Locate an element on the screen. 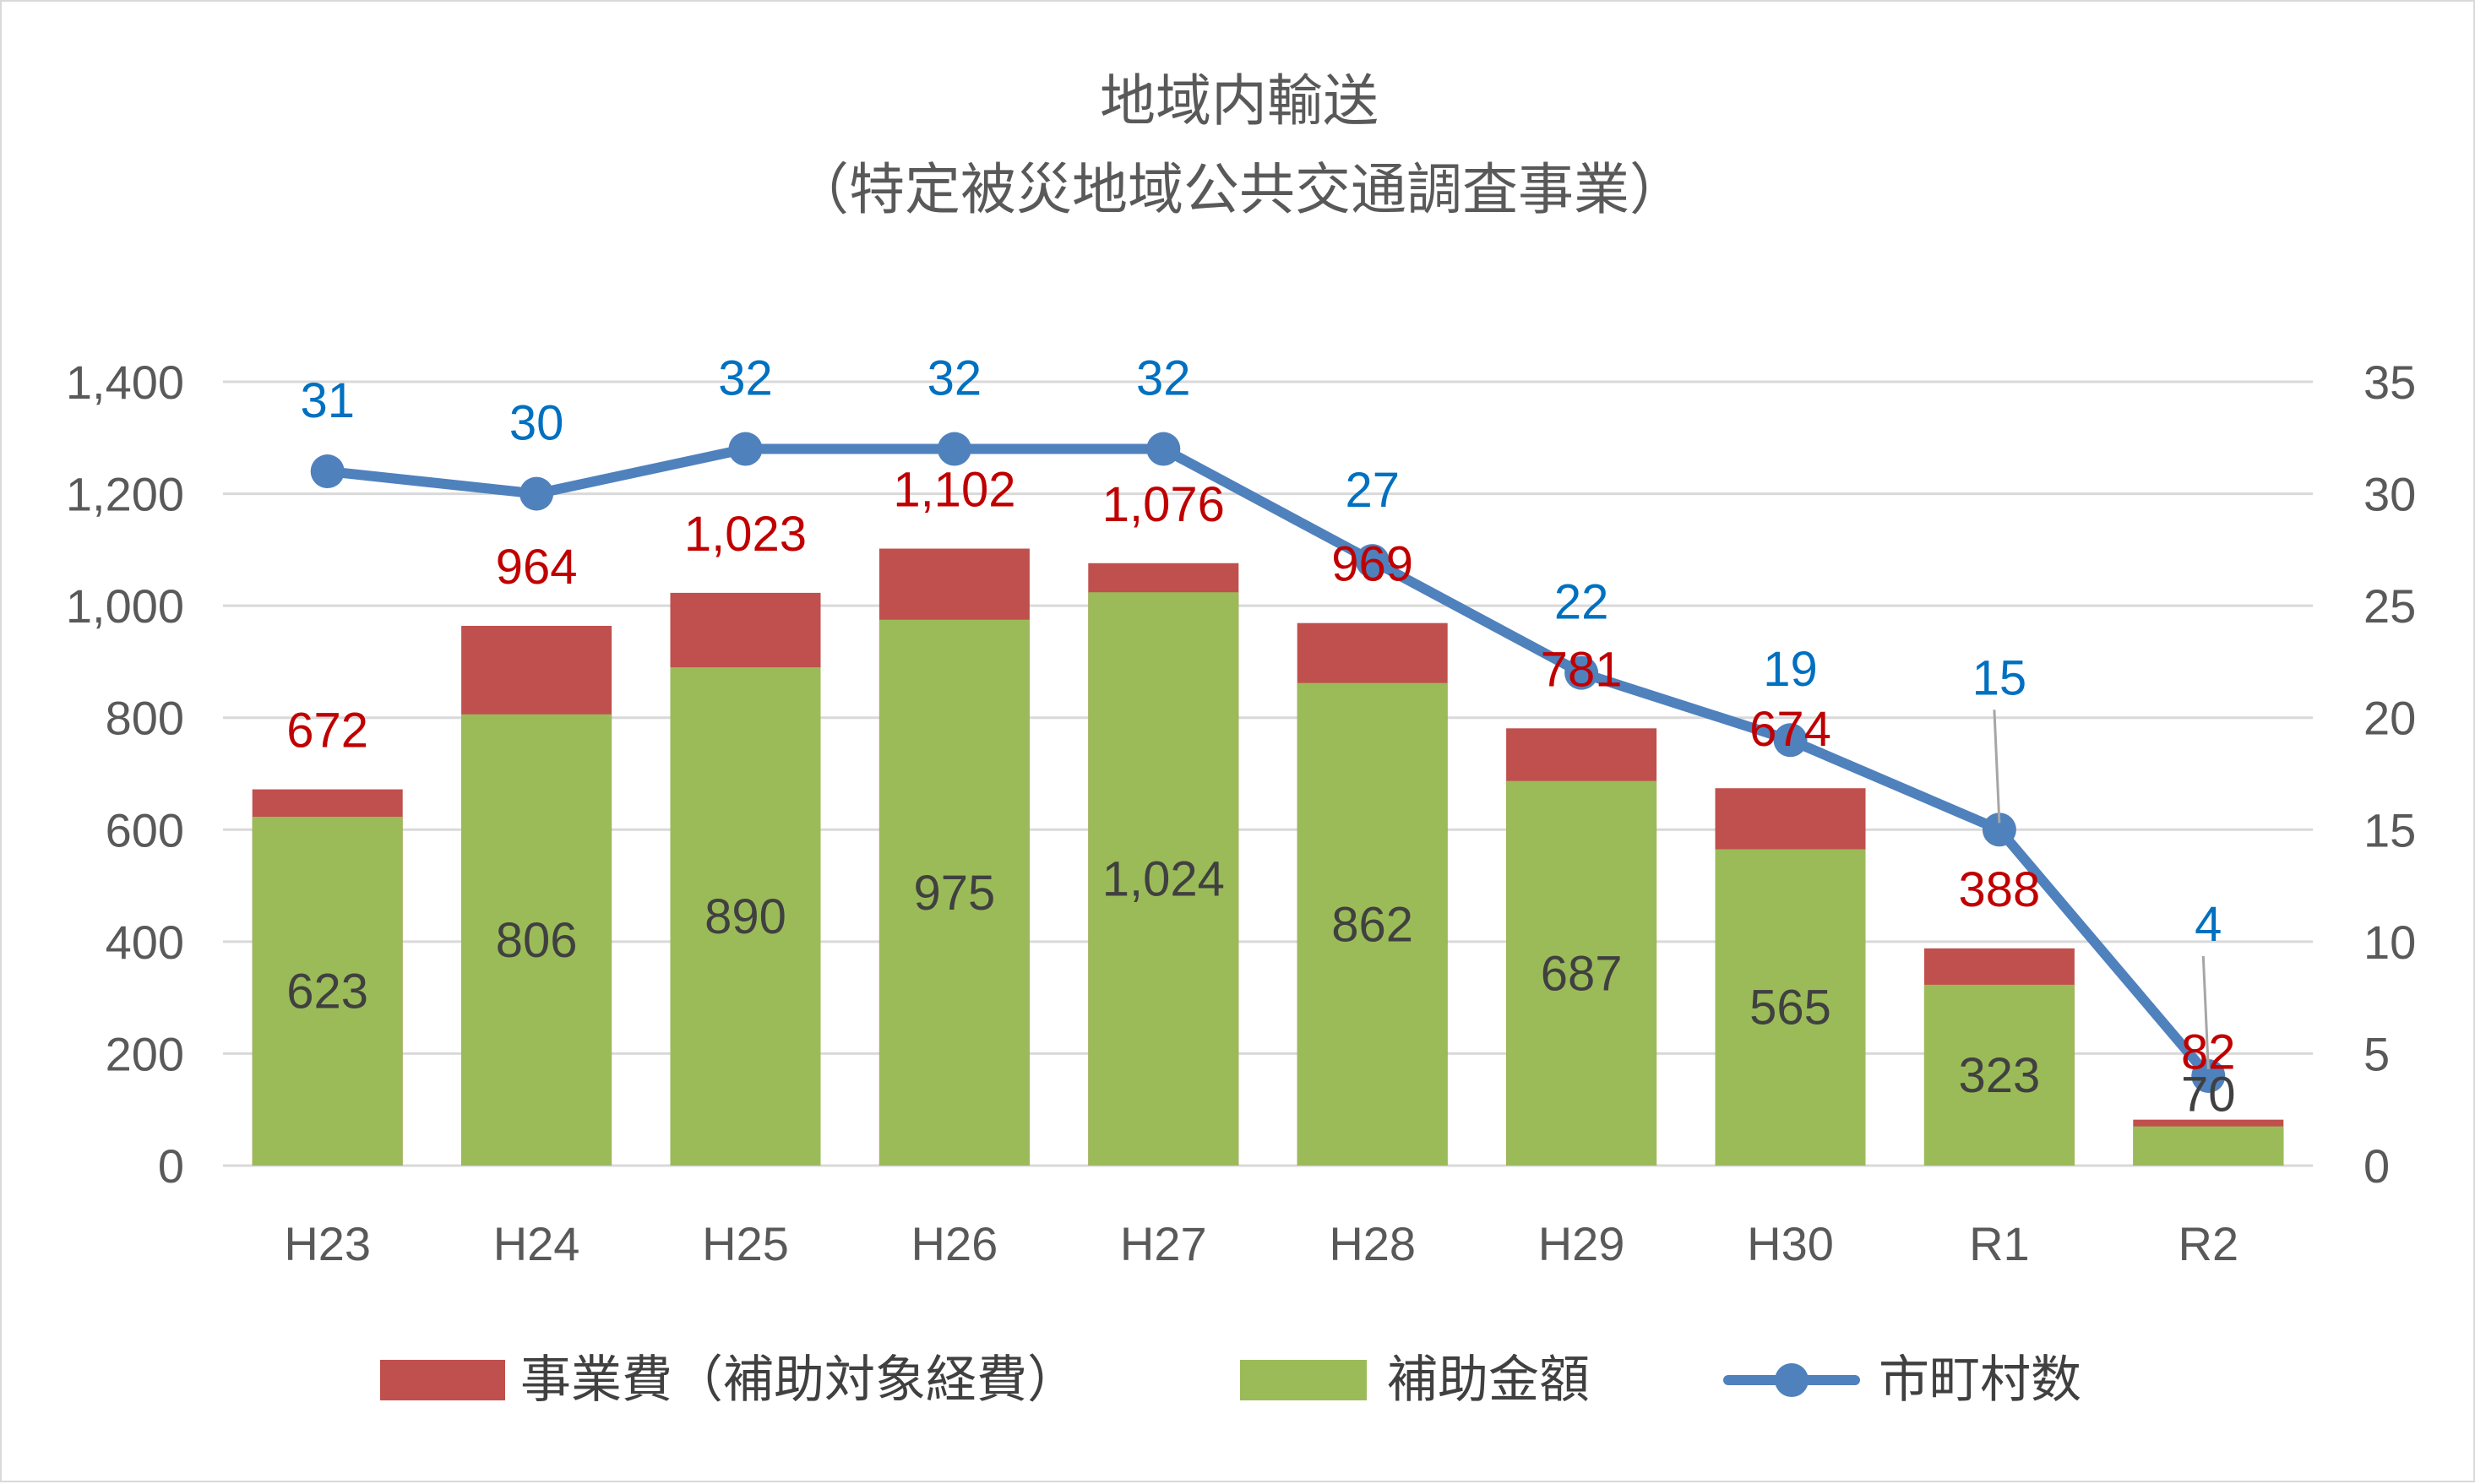  right-tick-label: 10 is located at coordinates (2390, 942).